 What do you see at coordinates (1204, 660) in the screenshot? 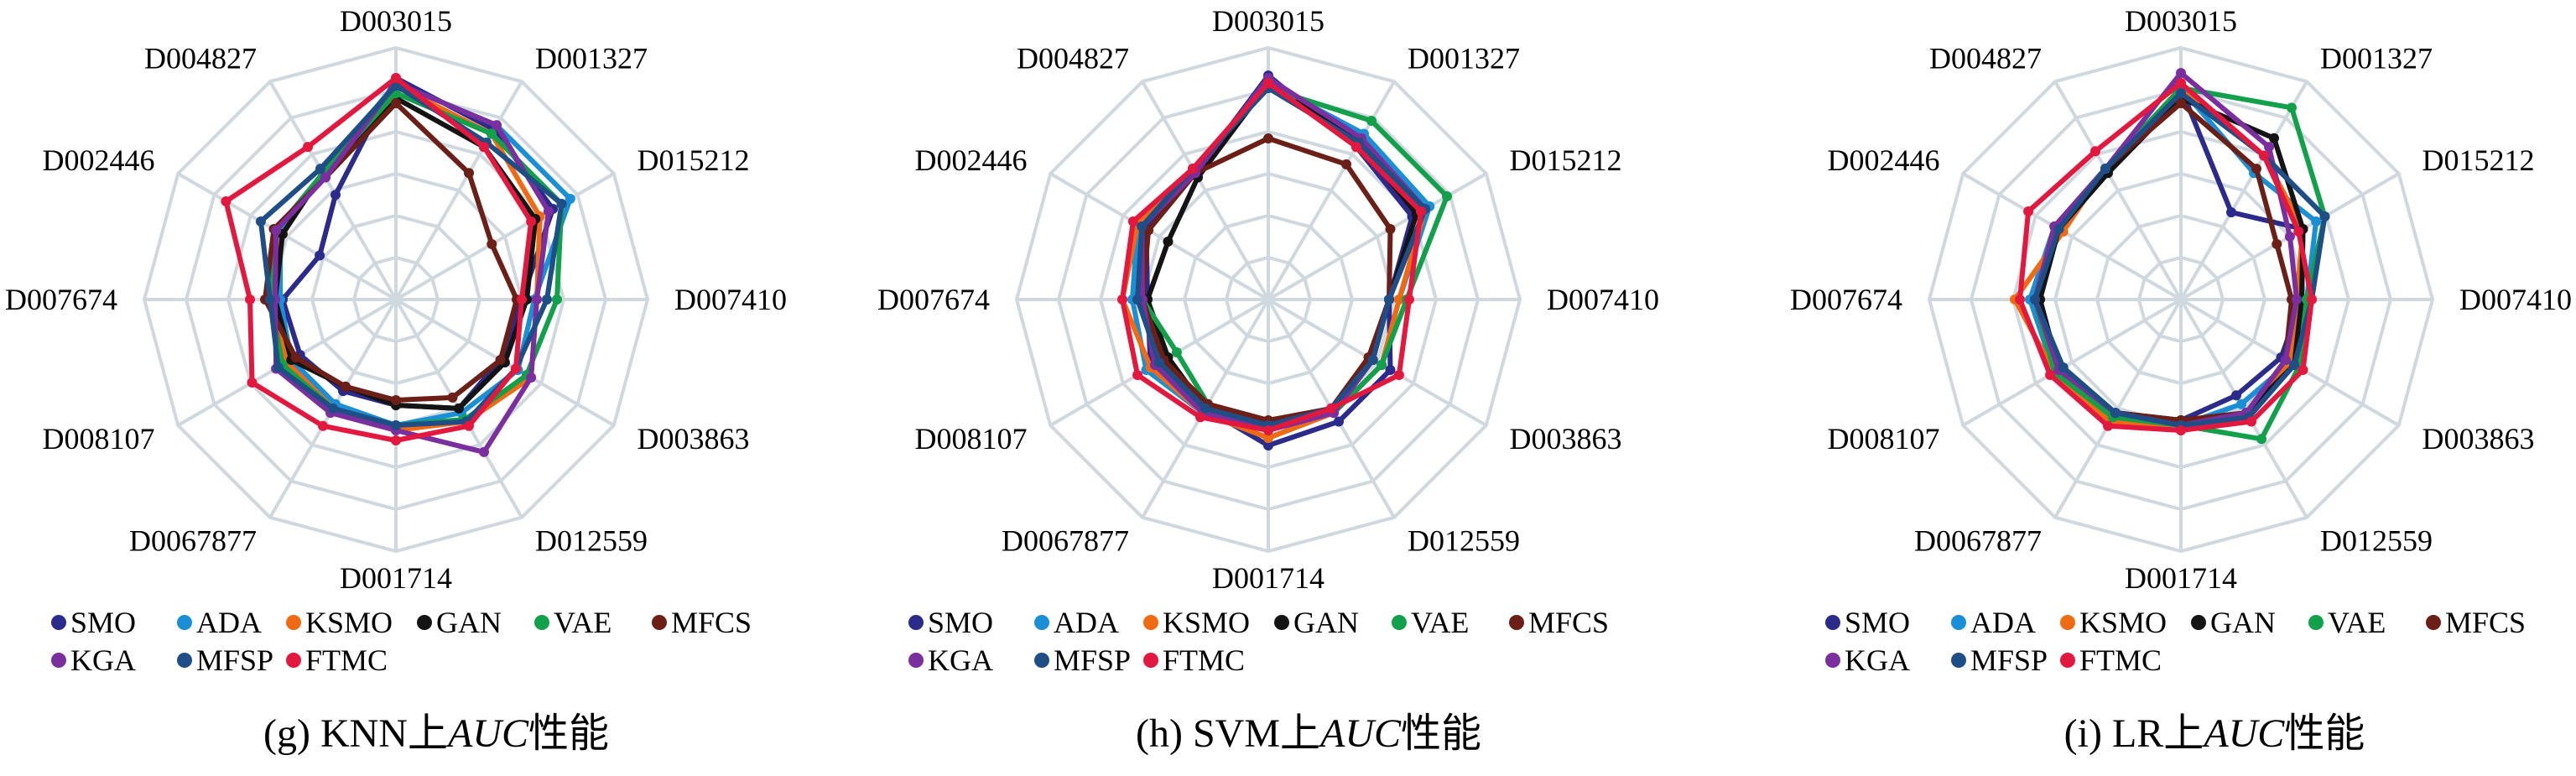
I see `legend-label-FTMC: FTMC` at bounding box center [1204, 660].